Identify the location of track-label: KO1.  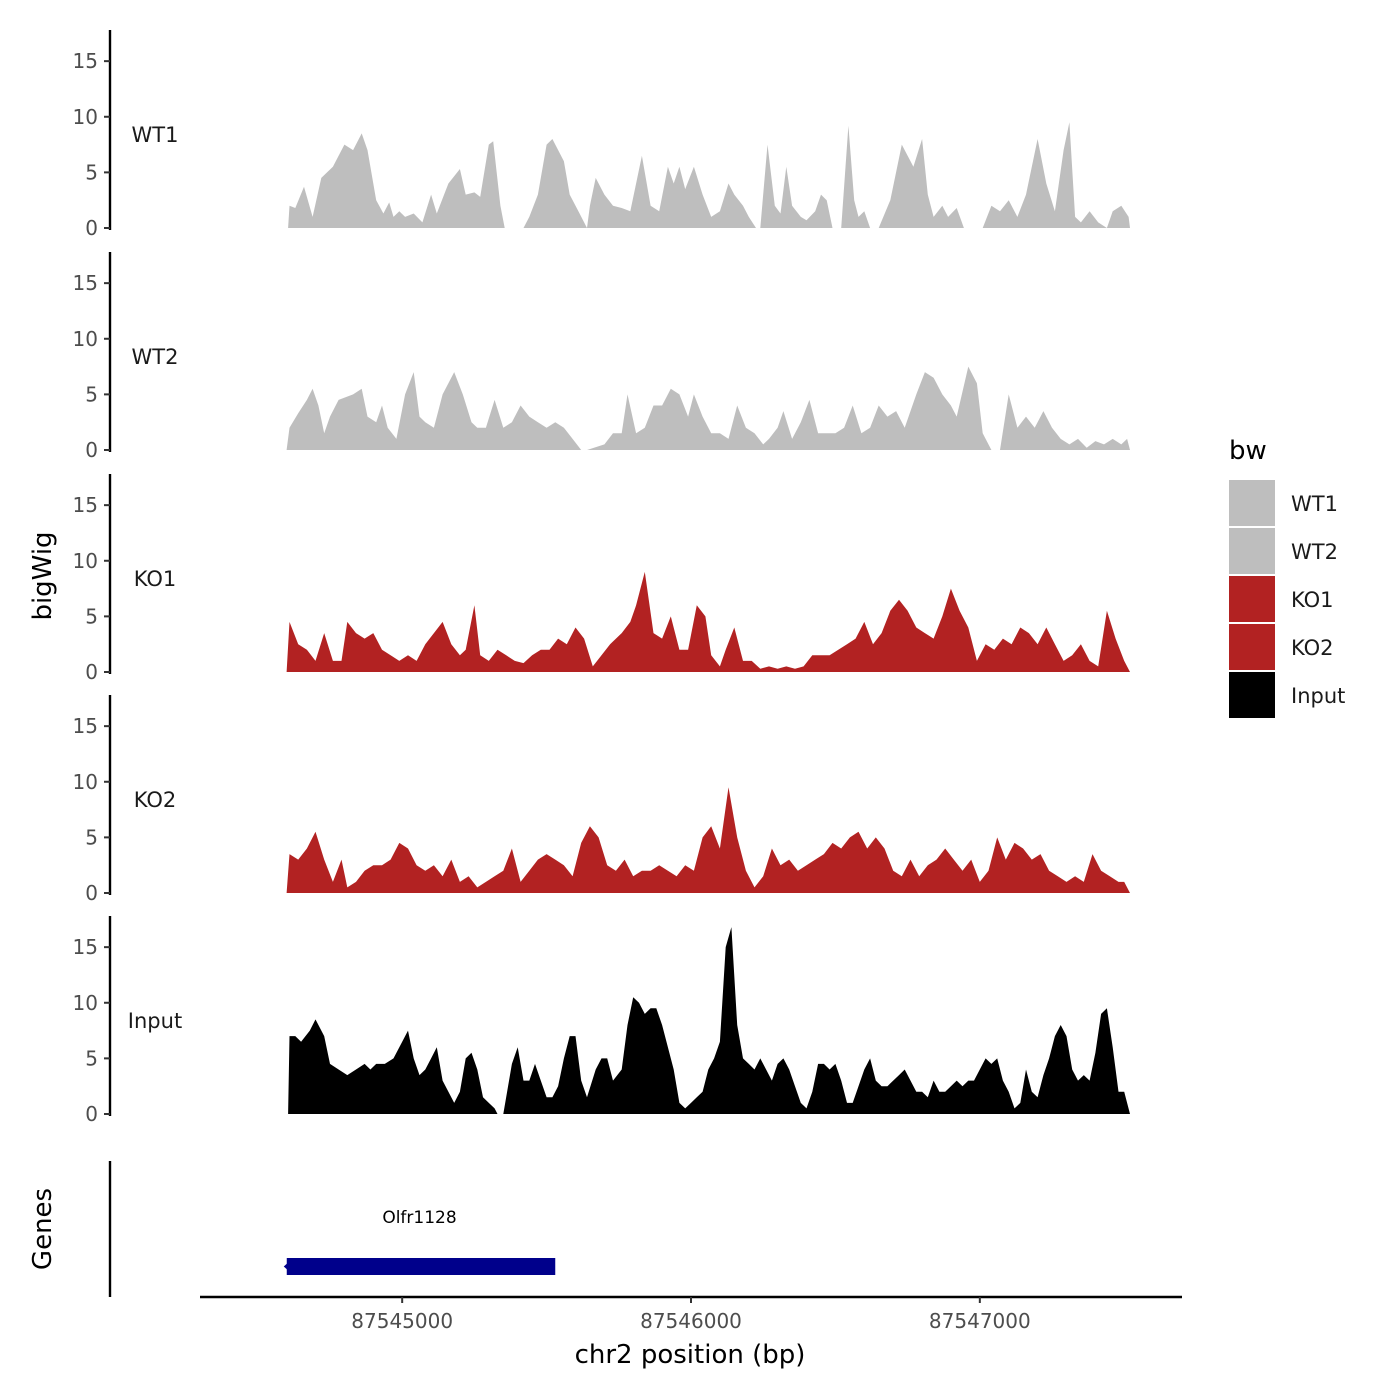
(155, 579).